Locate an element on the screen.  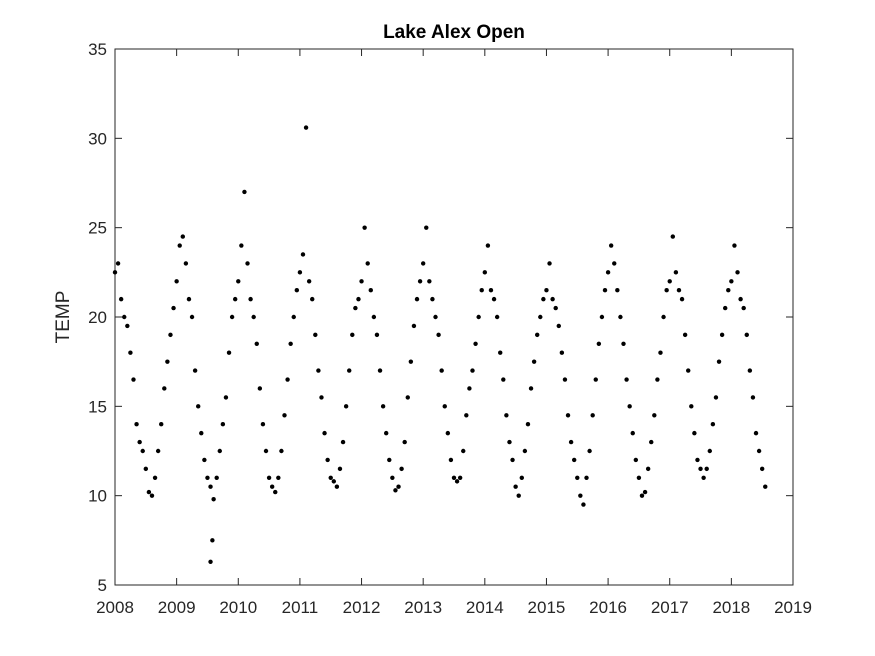
x-tick-label: 2009 is located at coordinates (177, 607).